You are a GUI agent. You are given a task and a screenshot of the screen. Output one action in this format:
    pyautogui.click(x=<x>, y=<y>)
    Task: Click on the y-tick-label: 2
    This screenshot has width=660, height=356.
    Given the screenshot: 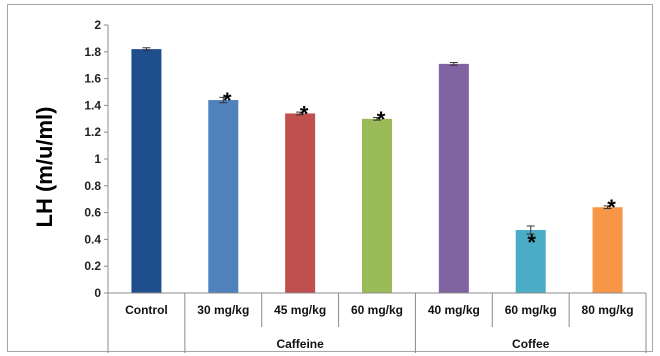 What is the action you would take?
    pyautogui.click(x=97, y=25)
    